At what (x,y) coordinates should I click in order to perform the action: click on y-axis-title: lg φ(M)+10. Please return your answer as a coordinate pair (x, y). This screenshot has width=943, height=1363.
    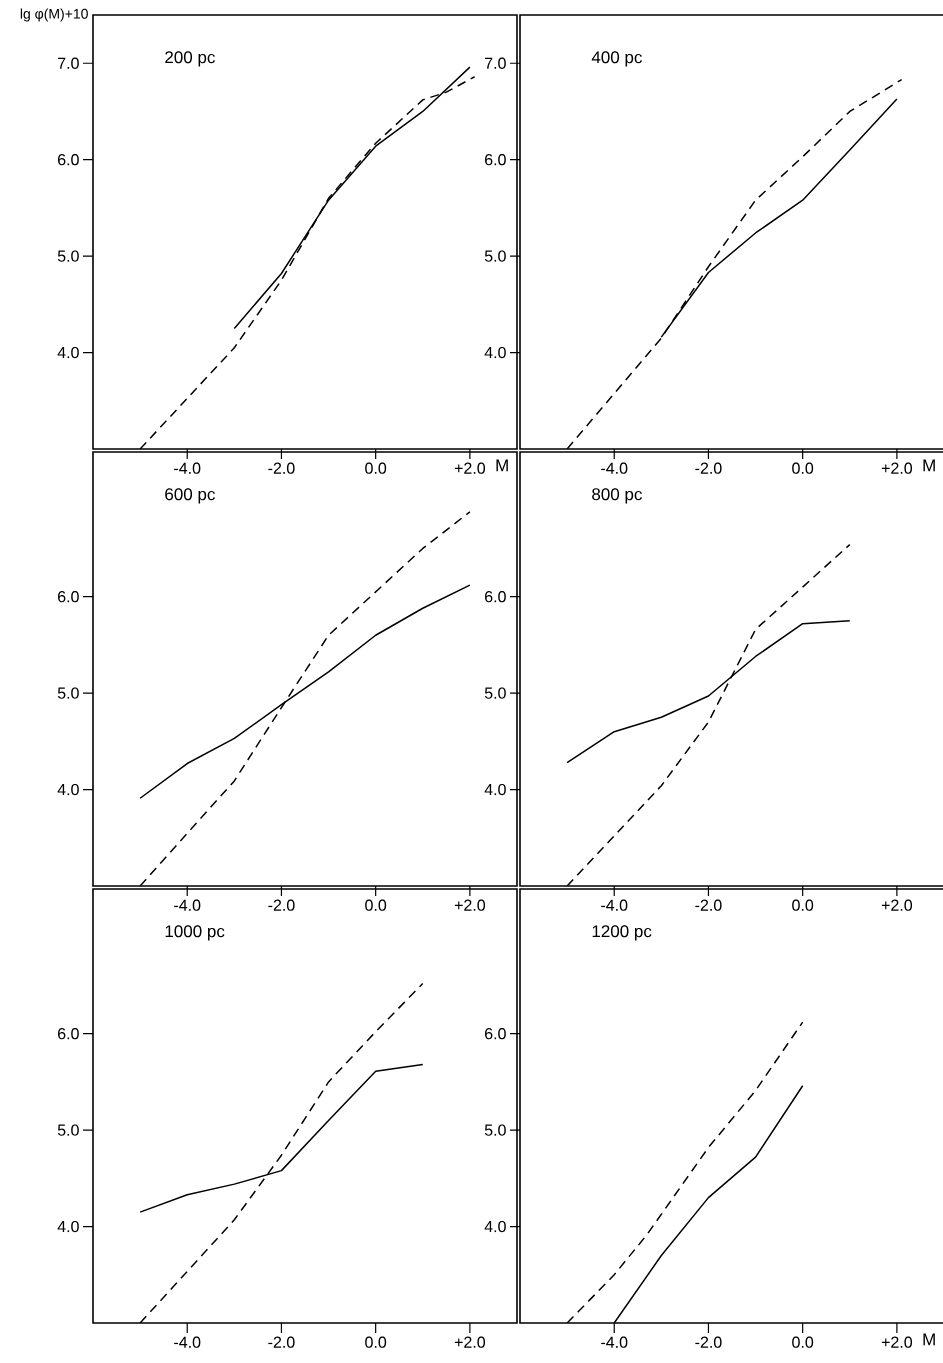
    Looking at the image, I should click on (54, 15).